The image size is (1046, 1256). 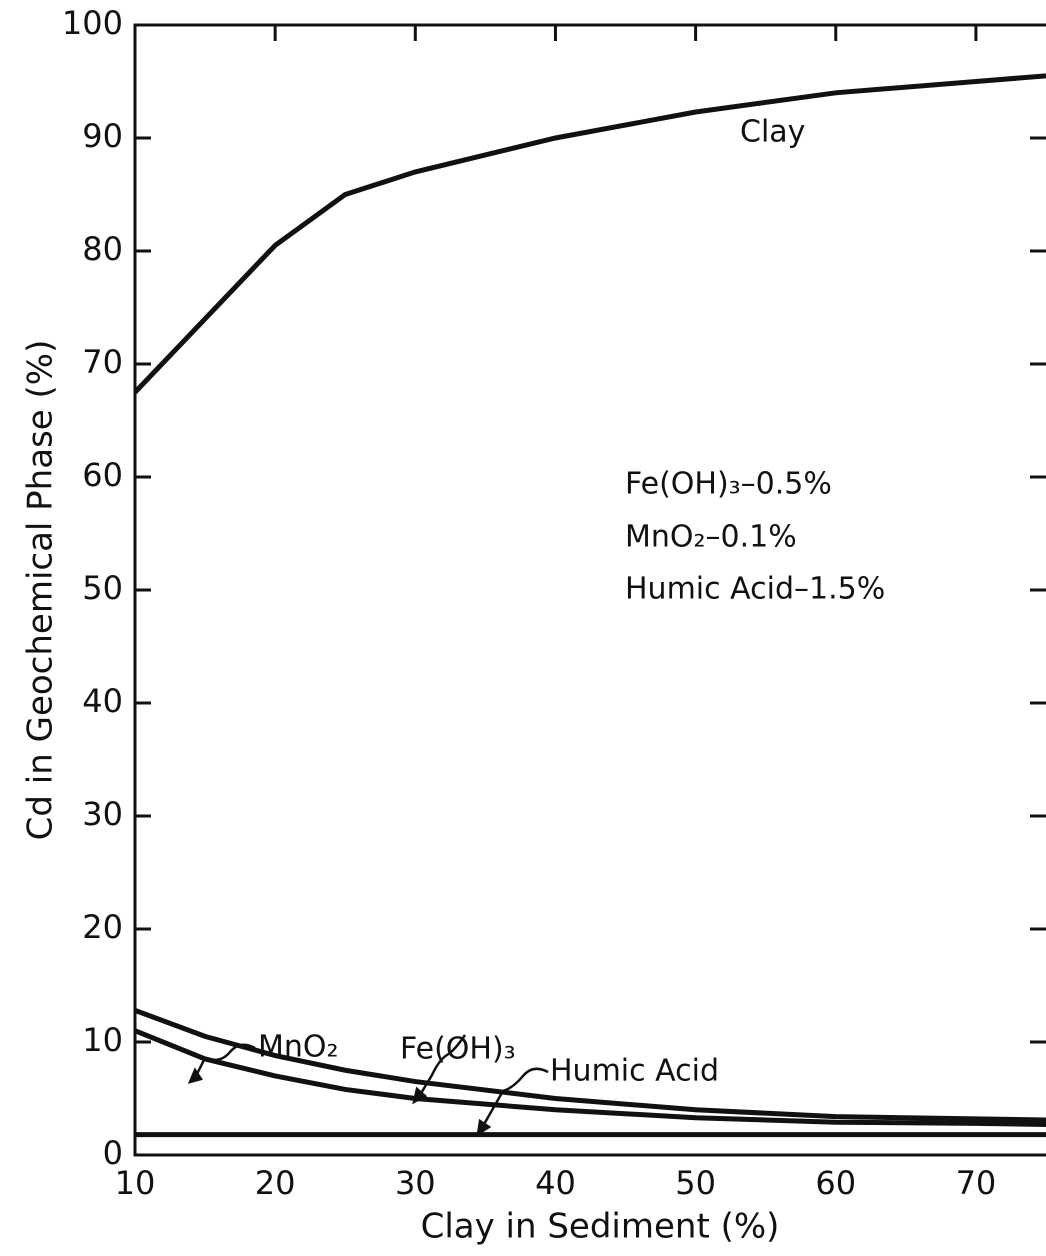 What do you see at coordinates (92, 23) in the screenshot?
I see `y-tick-label: 100` at bounding box center [92, 23].